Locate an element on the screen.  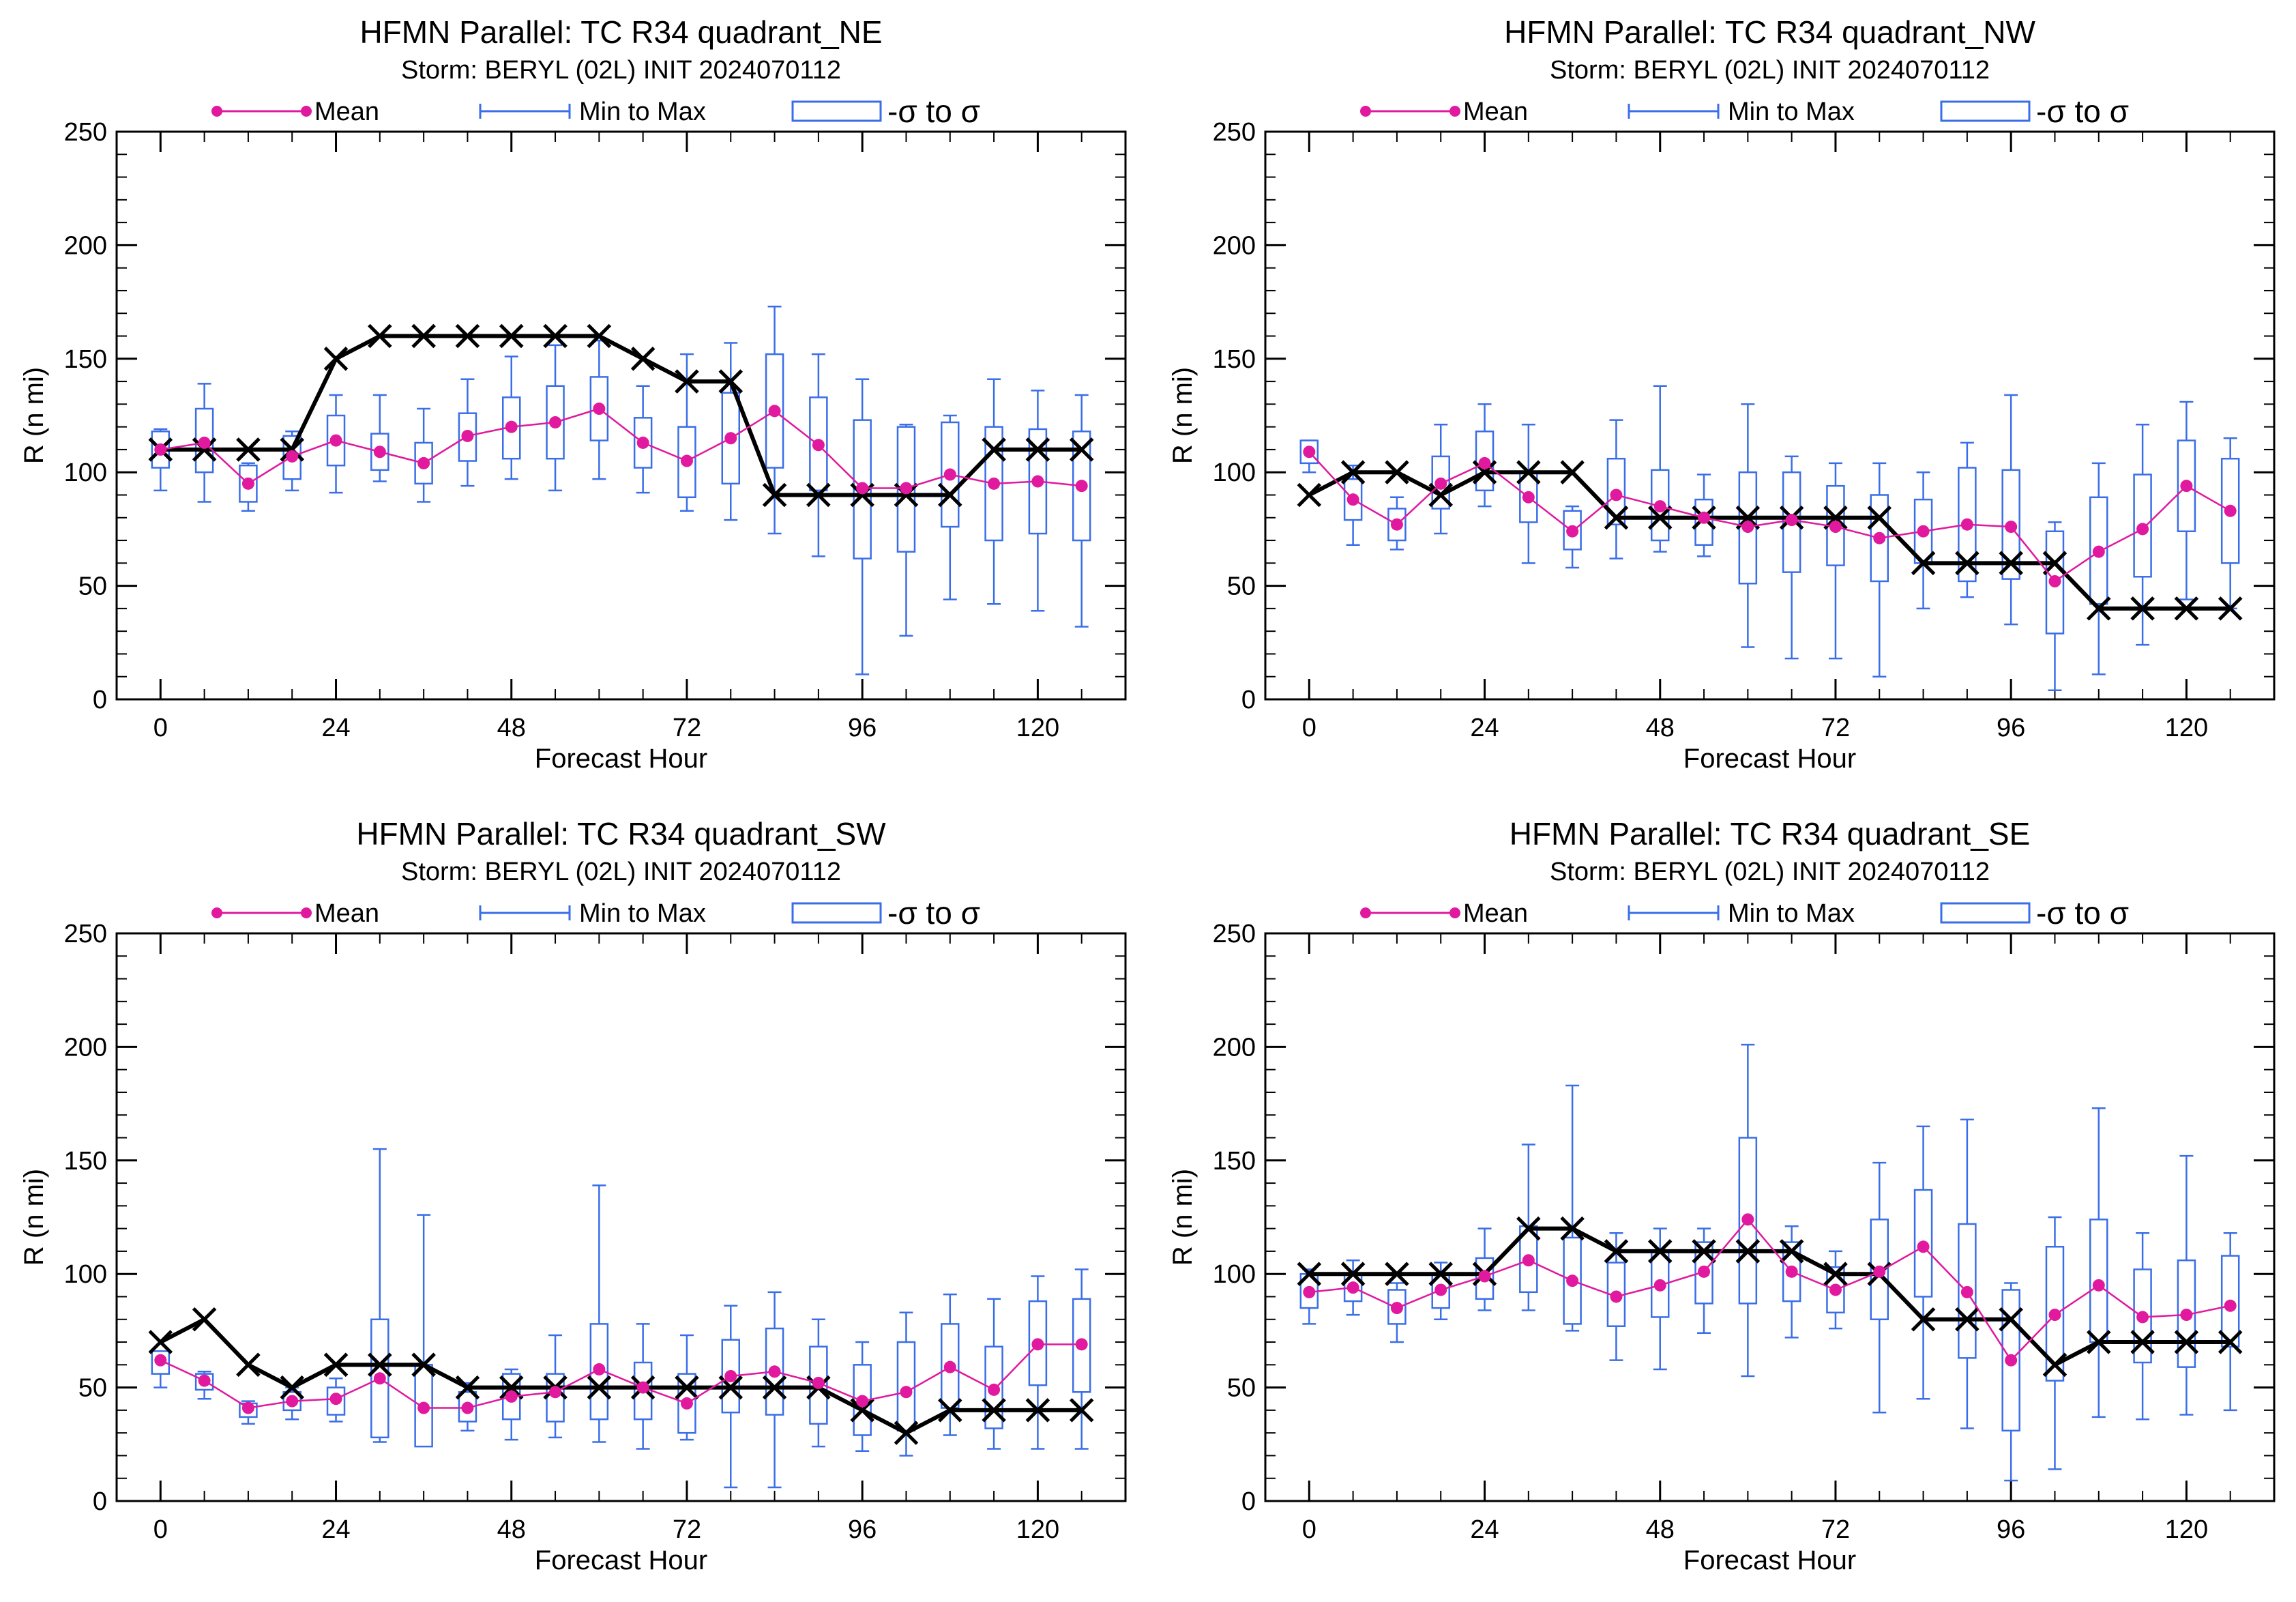
legend-label-mean: Mean is located at coordinates (1495, 112).